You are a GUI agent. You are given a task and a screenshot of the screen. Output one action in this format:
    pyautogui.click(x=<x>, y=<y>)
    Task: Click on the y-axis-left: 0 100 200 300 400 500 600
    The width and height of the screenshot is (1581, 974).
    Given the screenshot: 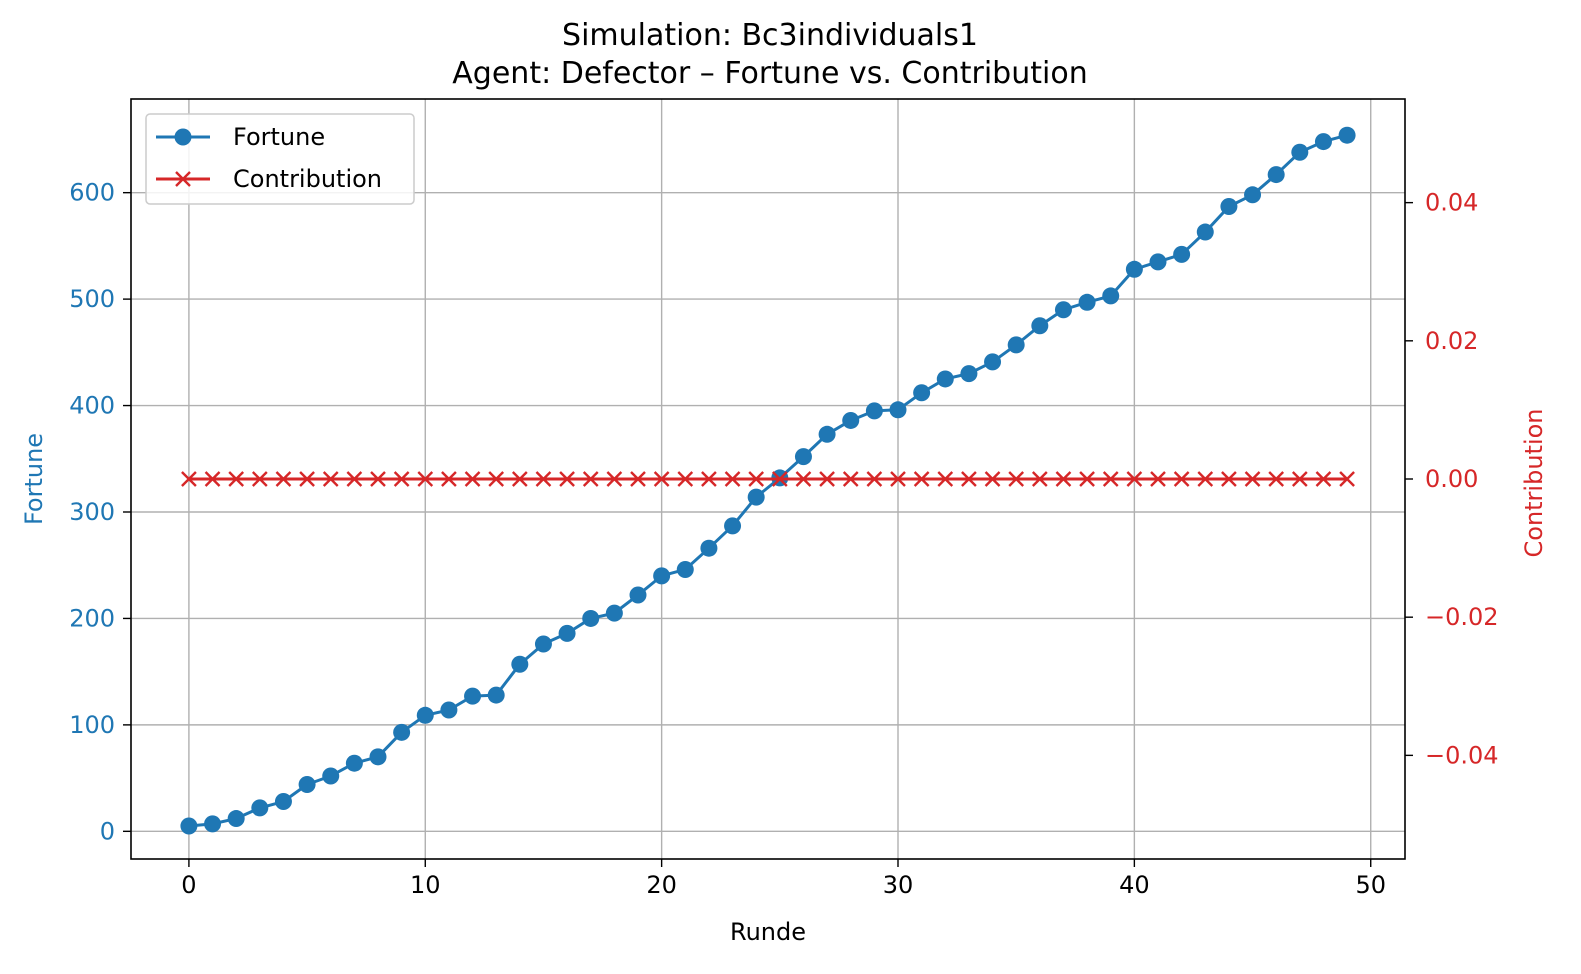 What is the action you would take?
    pyautogui.click(x=100, y=512)
    